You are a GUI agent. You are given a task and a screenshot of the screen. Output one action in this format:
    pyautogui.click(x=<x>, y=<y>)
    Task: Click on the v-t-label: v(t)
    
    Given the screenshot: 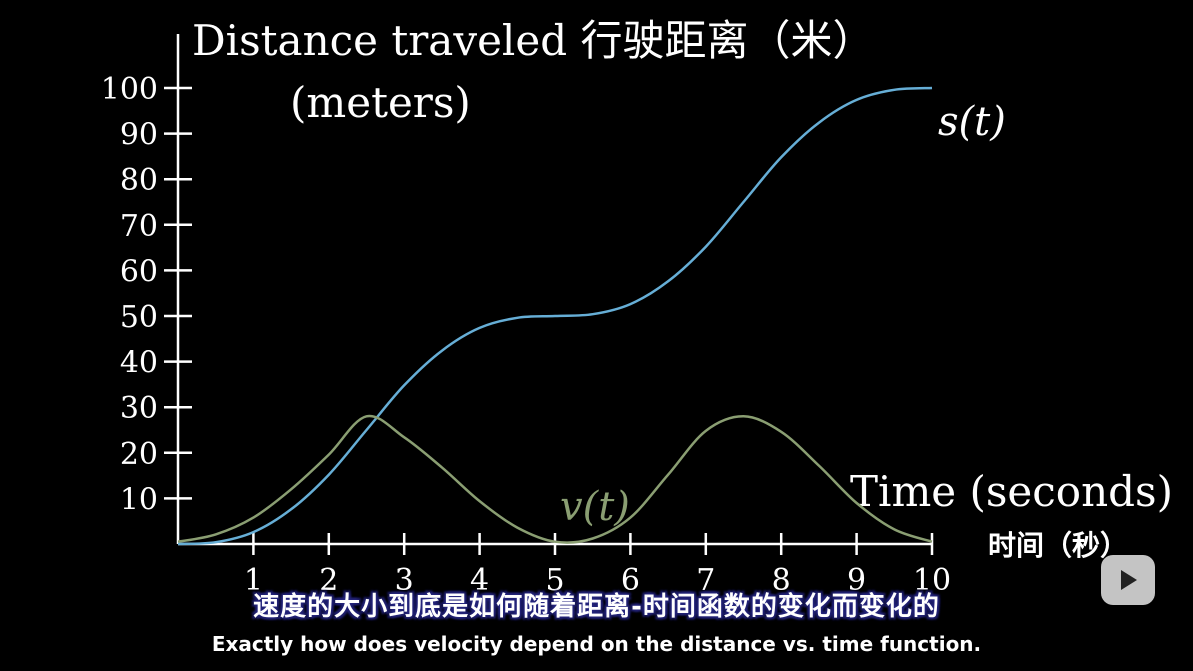 What is the action you would take?
    pyautogui.click(x=595, y=507)
    